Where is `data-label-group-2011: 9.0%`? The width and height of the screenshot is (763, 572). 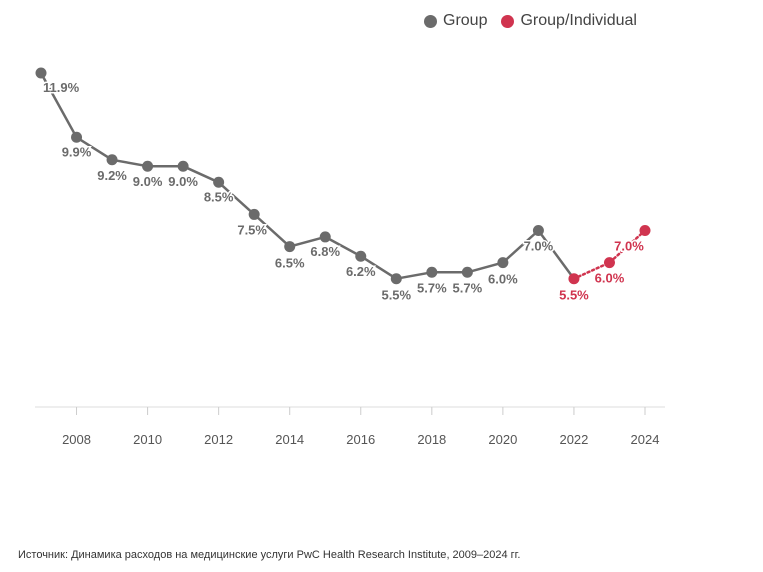
data-label-group-2011: 9.0% is located at coordinates (183, 181).